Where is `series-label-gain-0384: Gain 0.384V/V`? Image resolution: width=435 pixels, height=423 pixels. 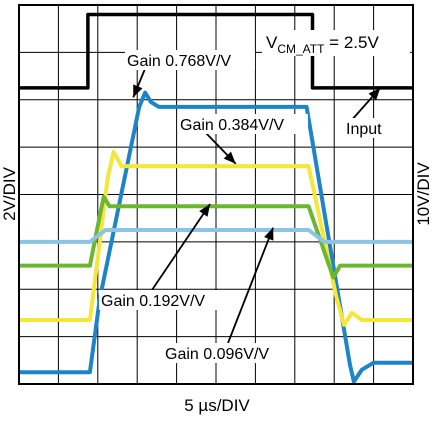 series-label-gain-0384: Gain 0.384V/V is located at coordinates (232, 125).